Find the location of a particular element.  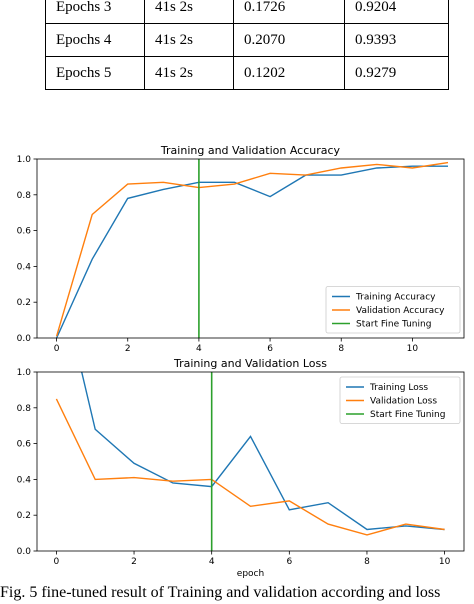

table-row: Epochs 4 41s 2s 0.2070 0.9393 is located at coordinates (247, 40).